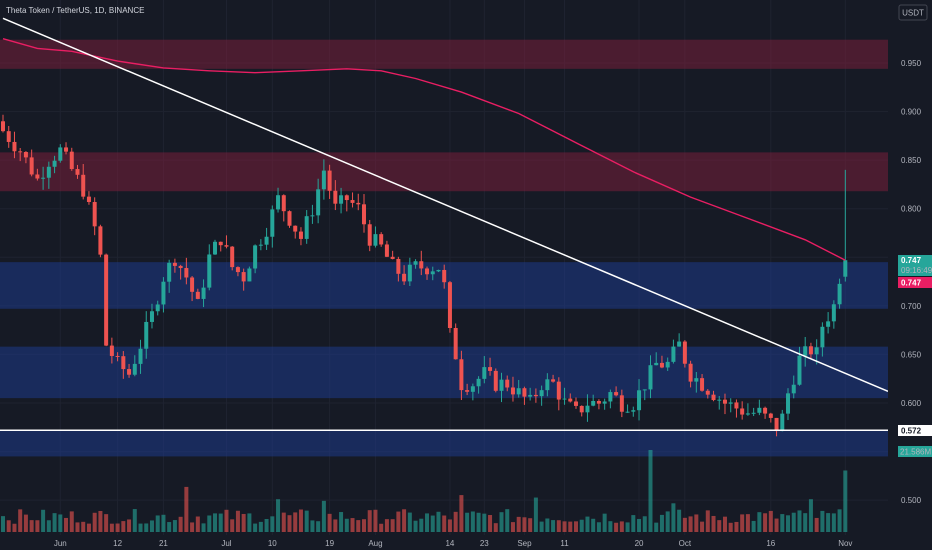  I want to click on x-tick-label: Jun, so click(60, 543).